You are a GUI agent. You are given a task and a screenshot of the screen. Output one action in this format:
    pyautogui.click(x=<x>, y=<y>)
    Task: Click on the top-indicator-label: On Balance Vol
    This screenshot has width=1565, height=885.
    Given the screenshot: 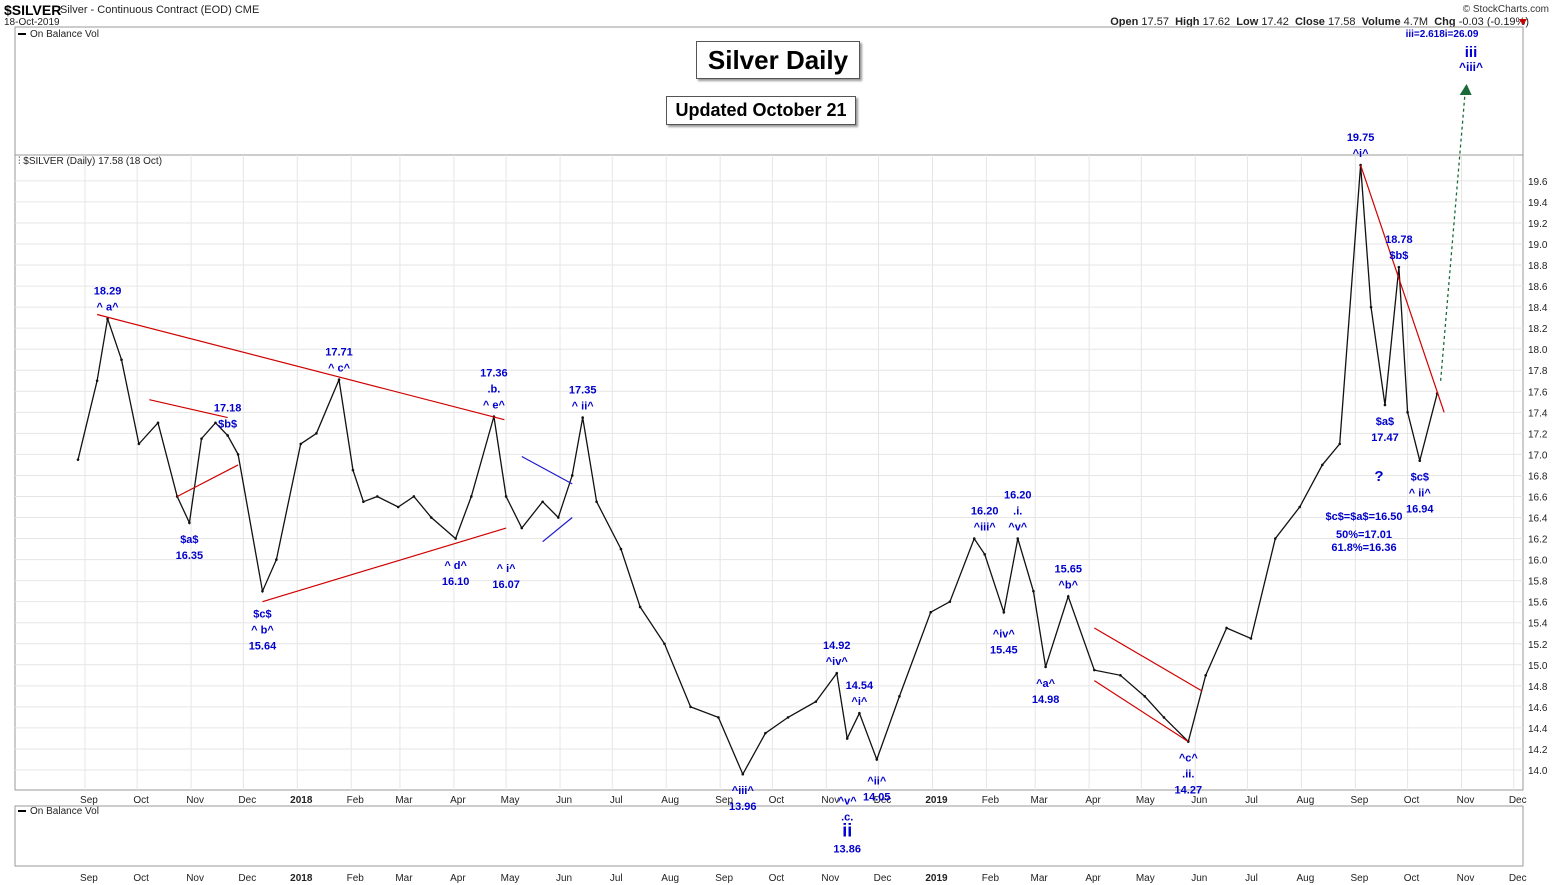 What is the action you would take?
    pyautogui.click(x=58, y=34)
    